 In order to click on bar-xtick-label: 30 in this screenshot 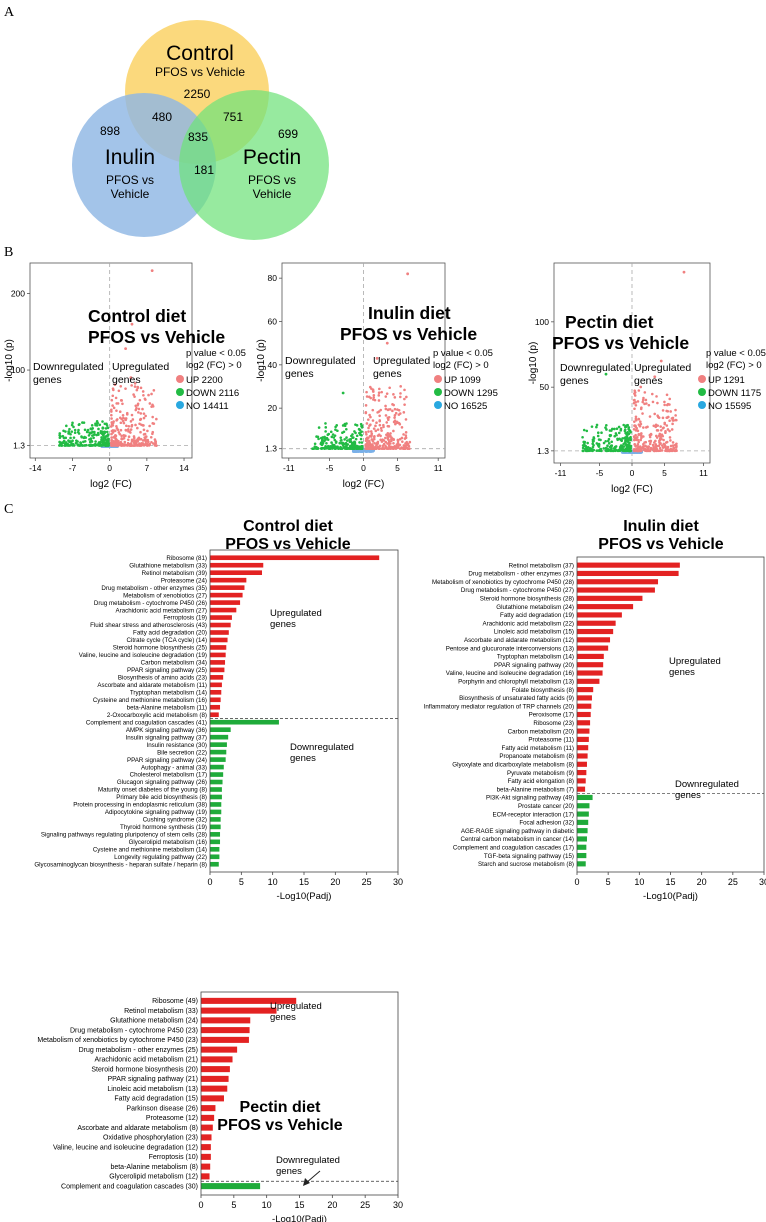, I will do `click(398, 882)`.